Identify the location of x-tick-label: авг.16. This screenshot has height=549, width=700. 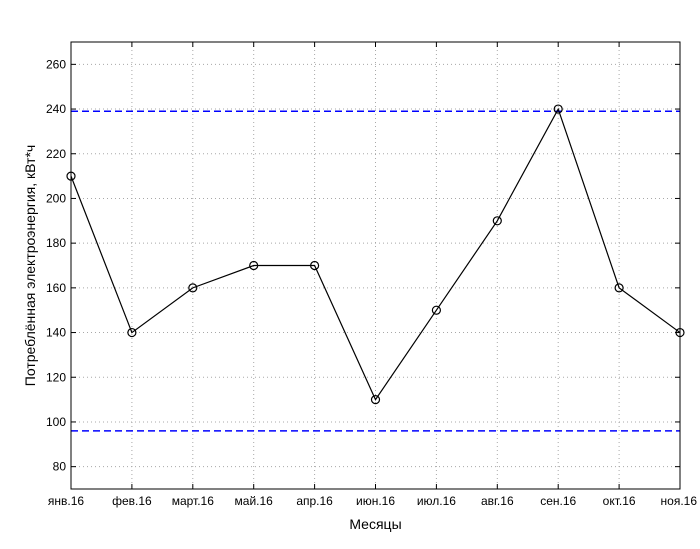
(497, 501).